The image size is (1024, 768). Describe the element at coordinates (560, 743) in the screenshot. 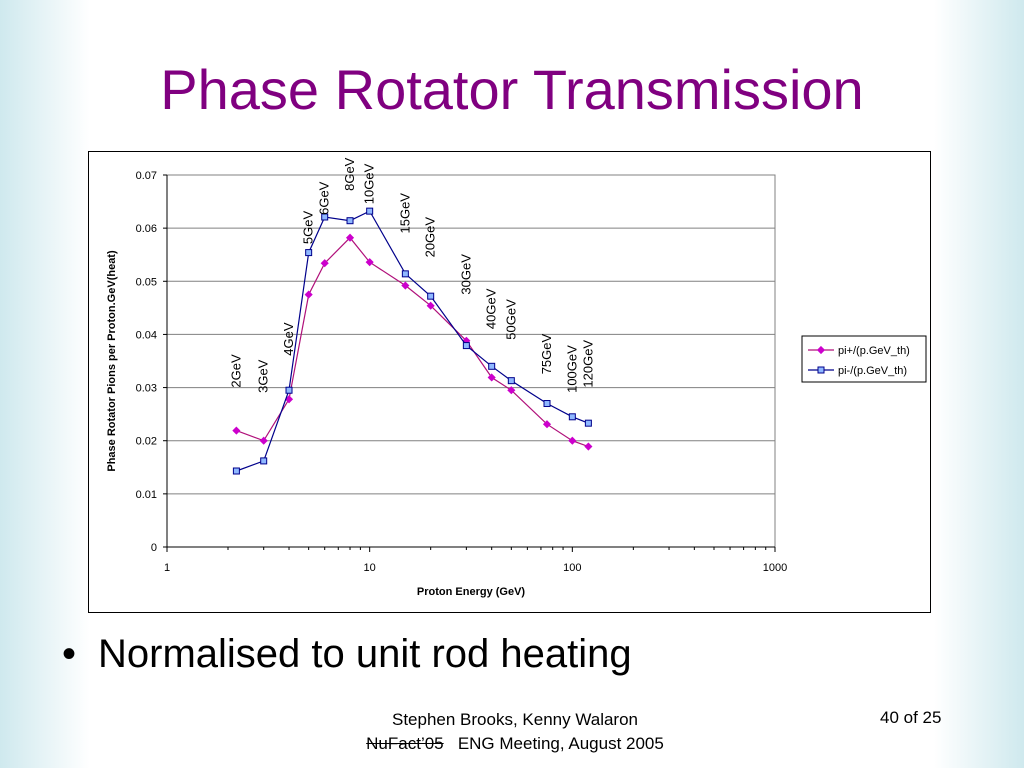

I see `footer-event-text: ENG Meeting, August 2005` at that location.